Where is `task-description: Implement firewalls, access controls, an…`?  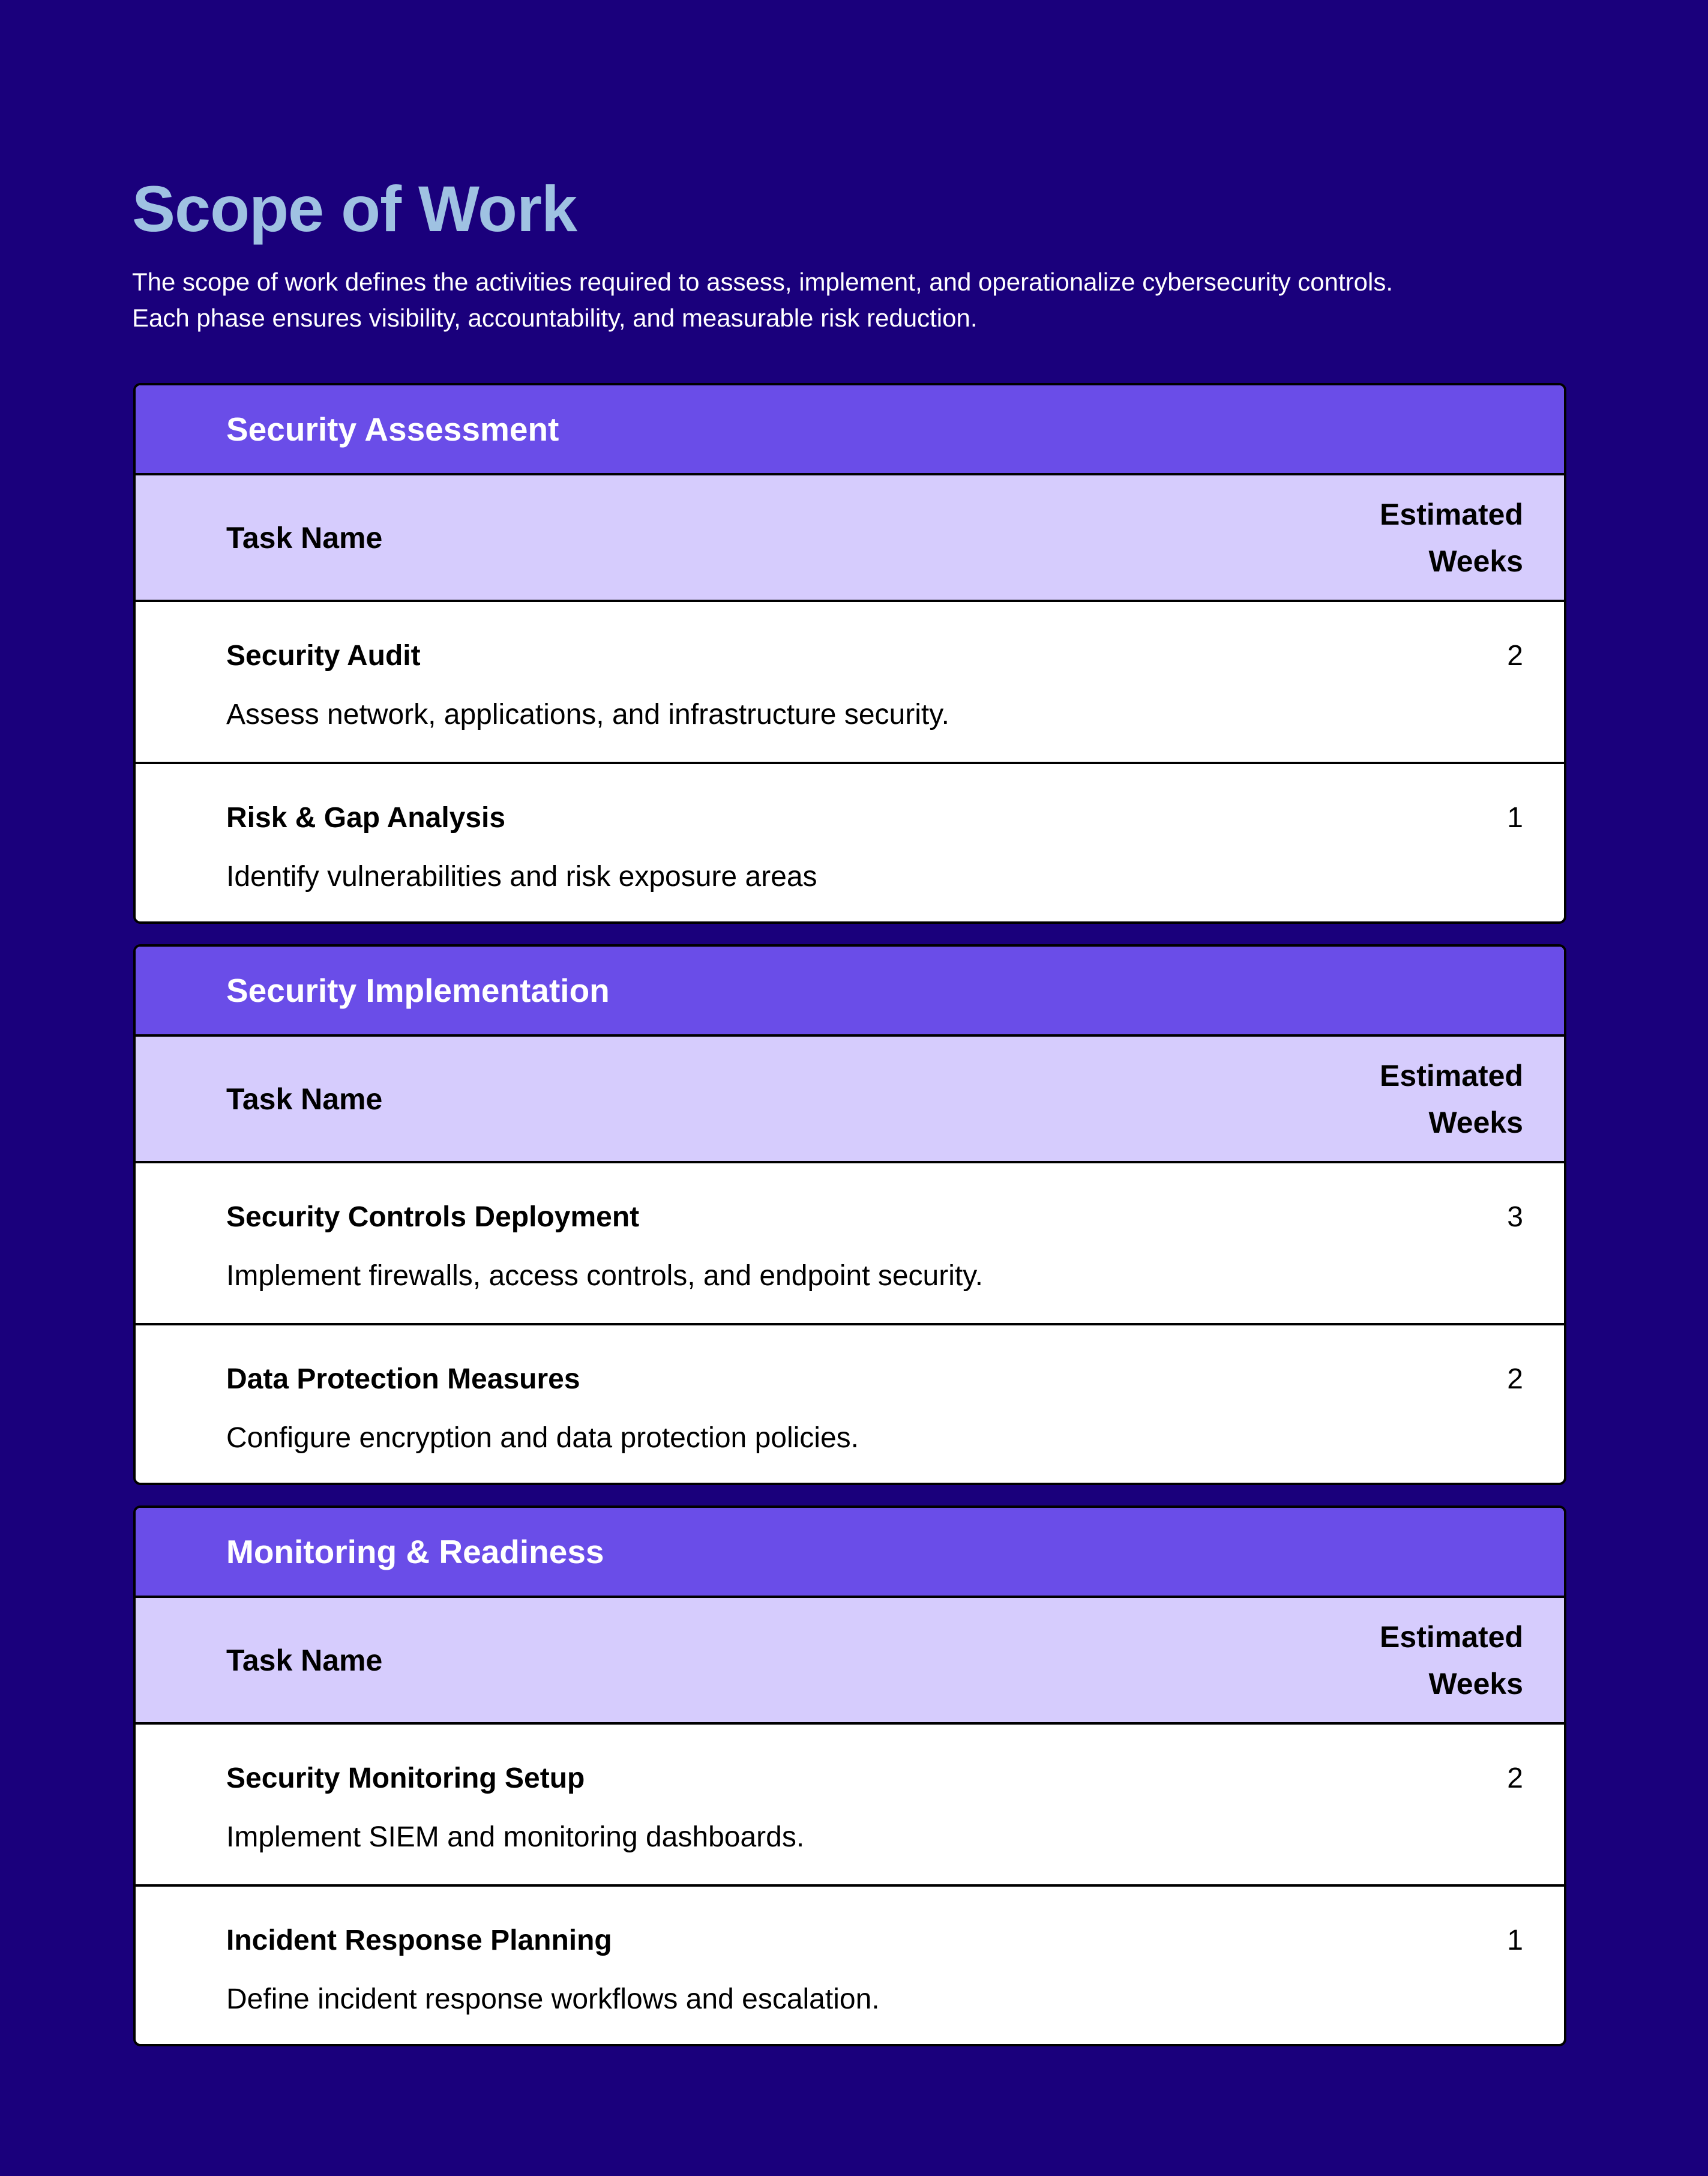
task-description: Implement firewalls, access controls, an… is located at coordinates (605, 1276).